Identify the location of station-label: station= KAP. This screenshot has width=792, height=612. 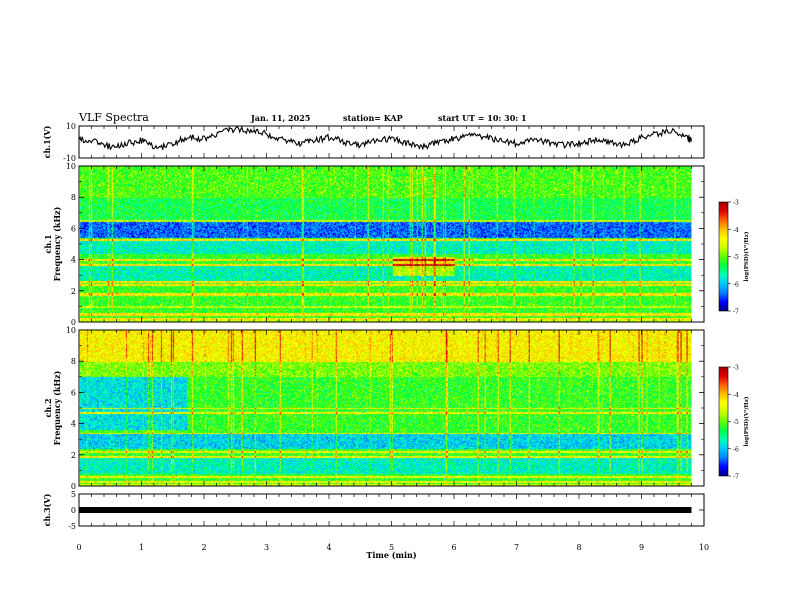
(373, 118).